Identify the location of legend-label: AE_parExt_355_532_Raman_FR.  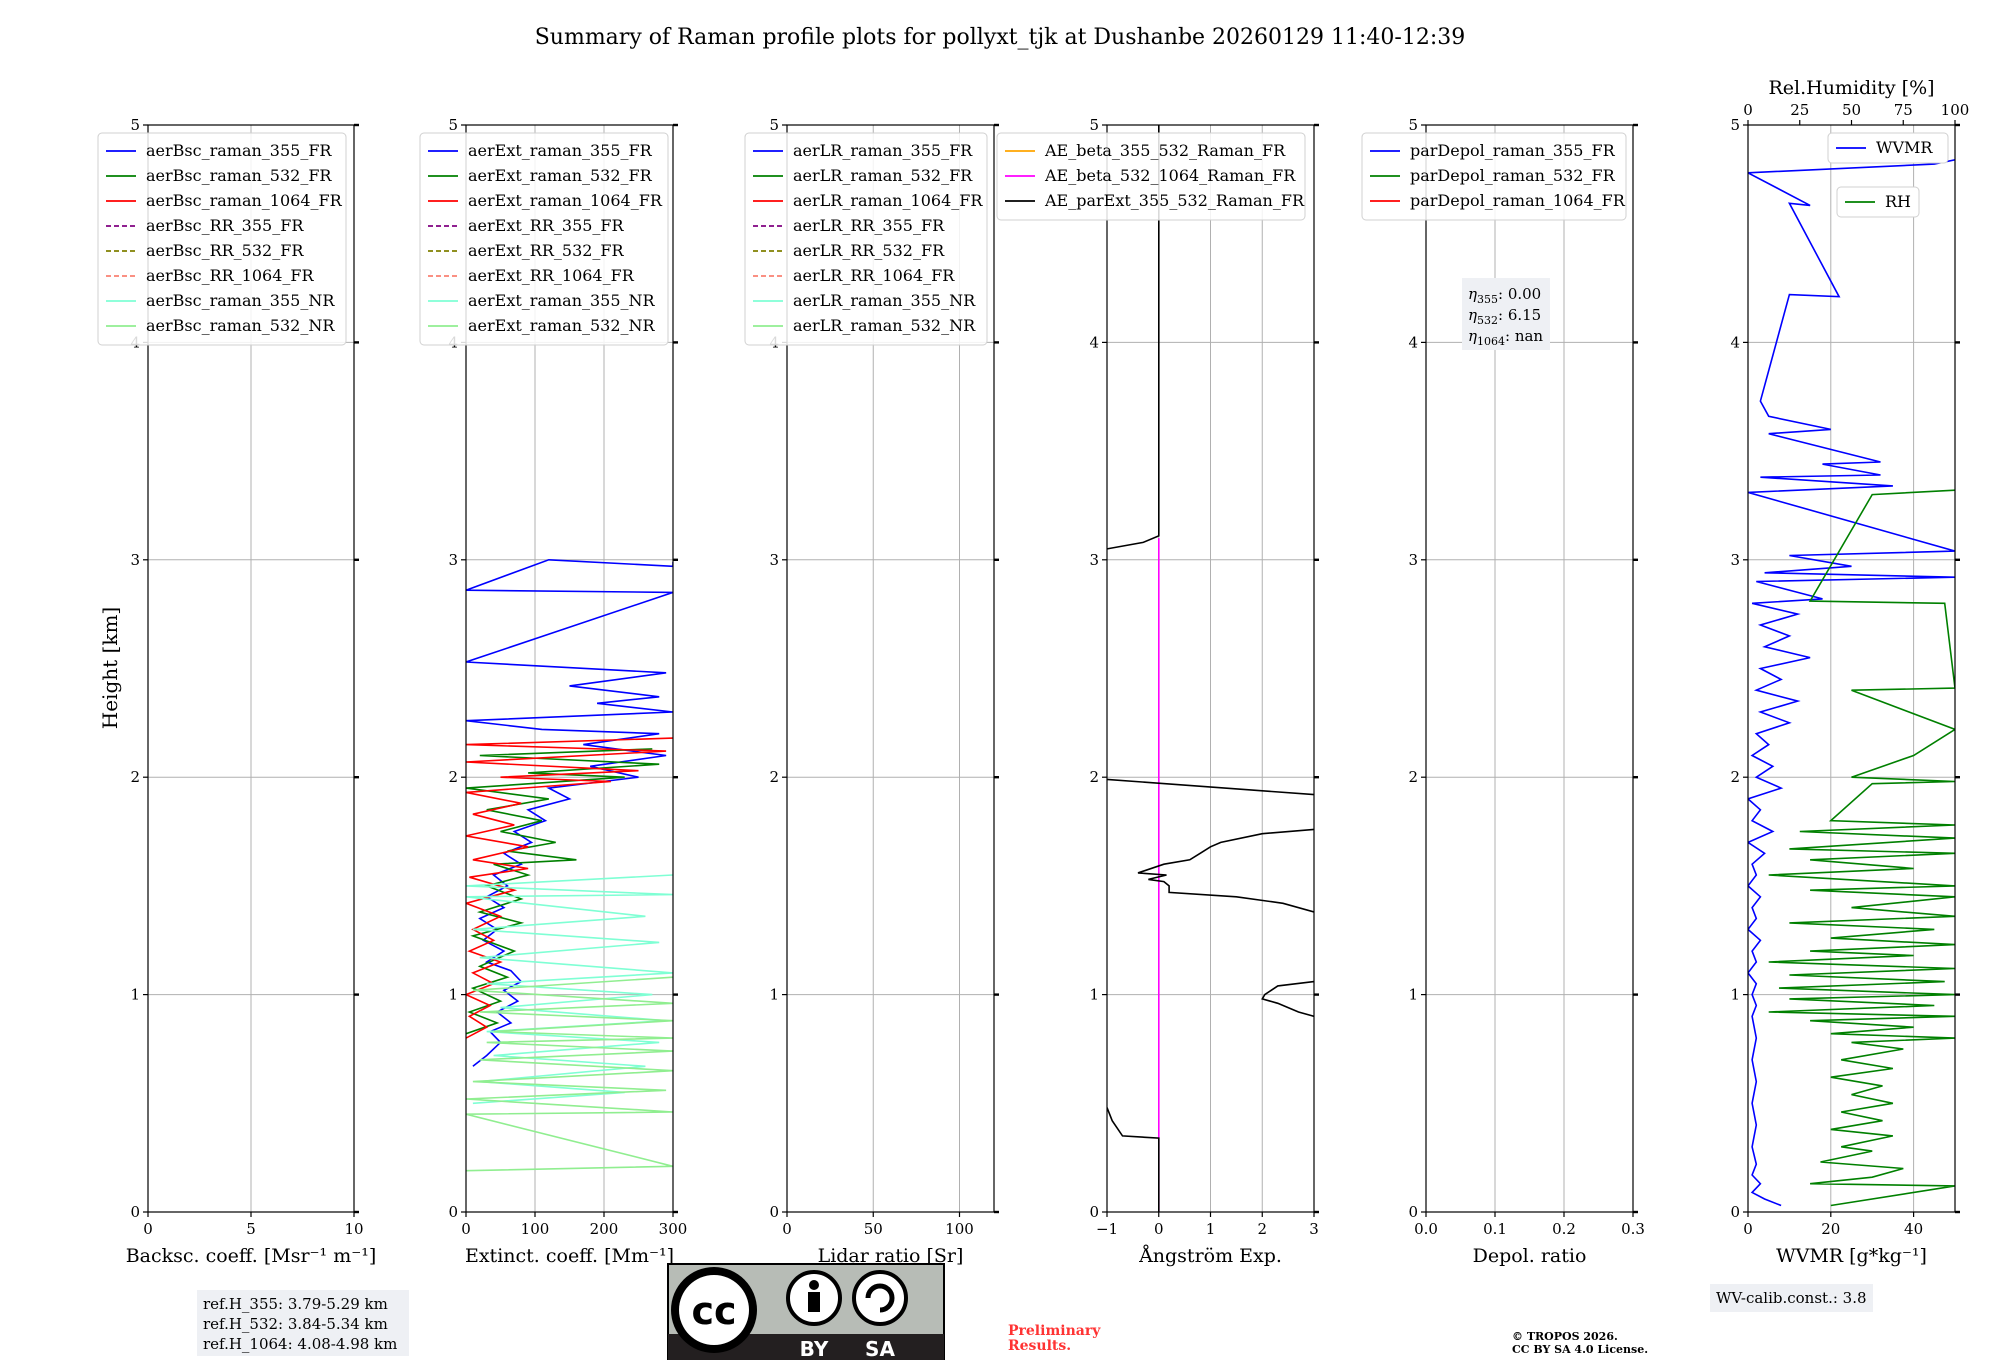
(1174, 200).